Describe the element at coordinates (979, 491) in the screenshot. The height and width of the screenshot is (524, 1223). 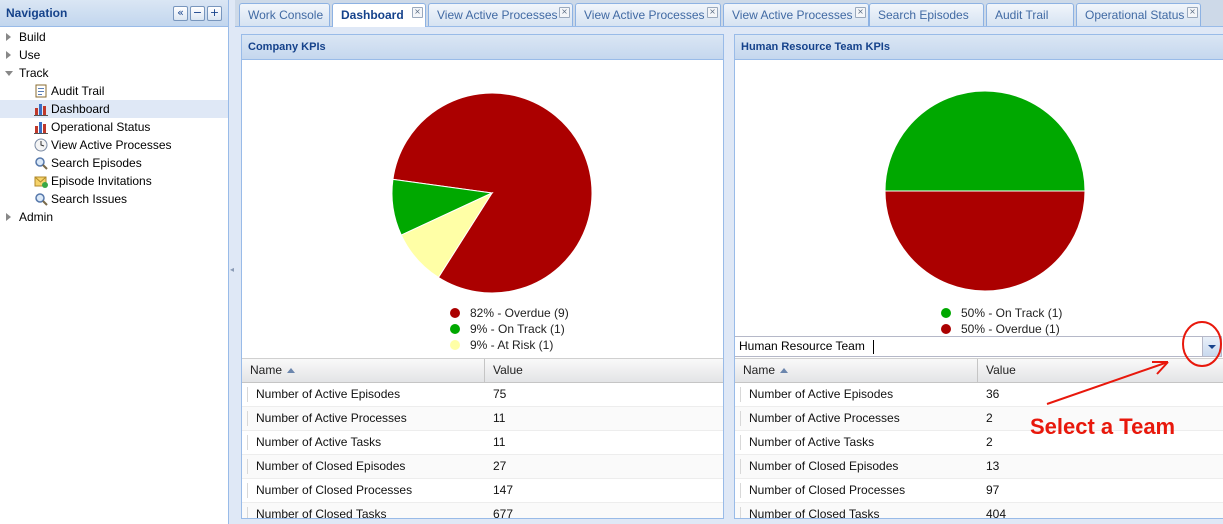
I see `table-row: Number of Closed Processes 97` at that location.